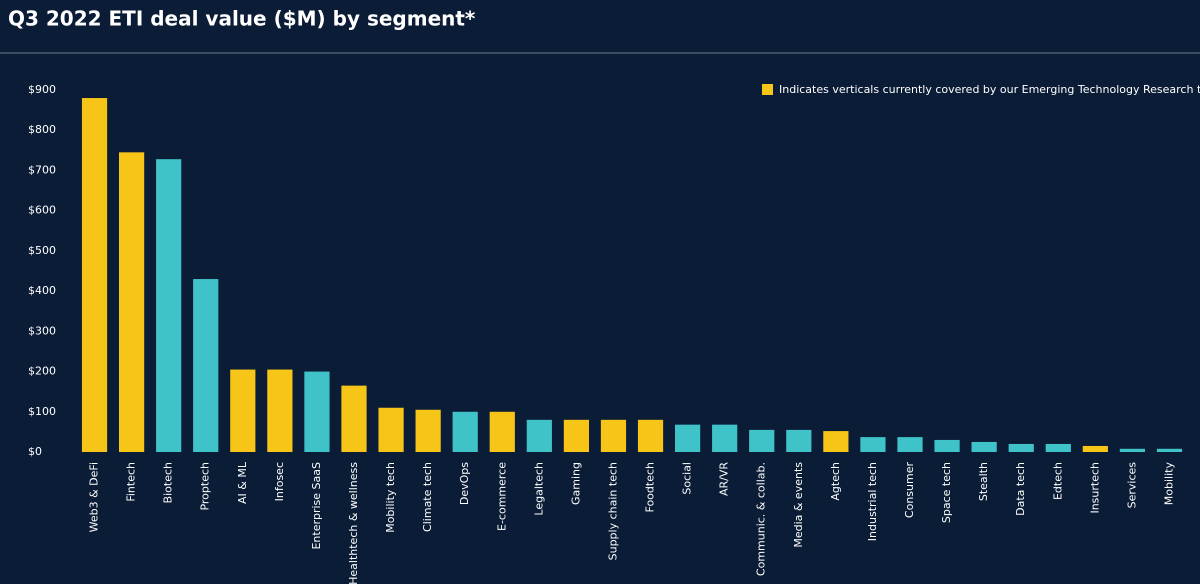 The height and width of the screenshot is (584, 1200). I want to click on x-tick-label: AR/VR, so click(724, 479).